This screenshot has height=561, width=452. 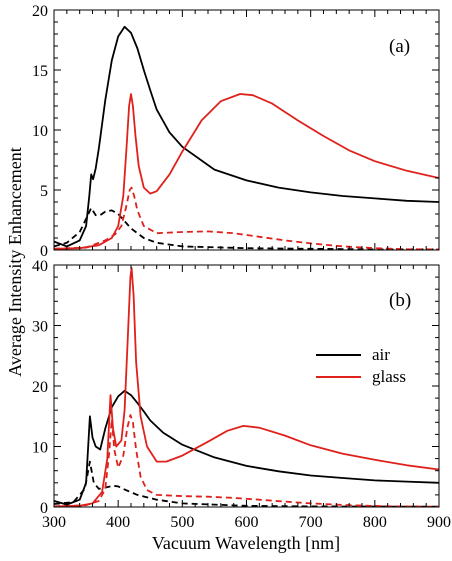 What do you see at coordinates (246, 483) in the screenshot?
I see `panel-b-series-air-dashed` at bounding box center [246, 483].